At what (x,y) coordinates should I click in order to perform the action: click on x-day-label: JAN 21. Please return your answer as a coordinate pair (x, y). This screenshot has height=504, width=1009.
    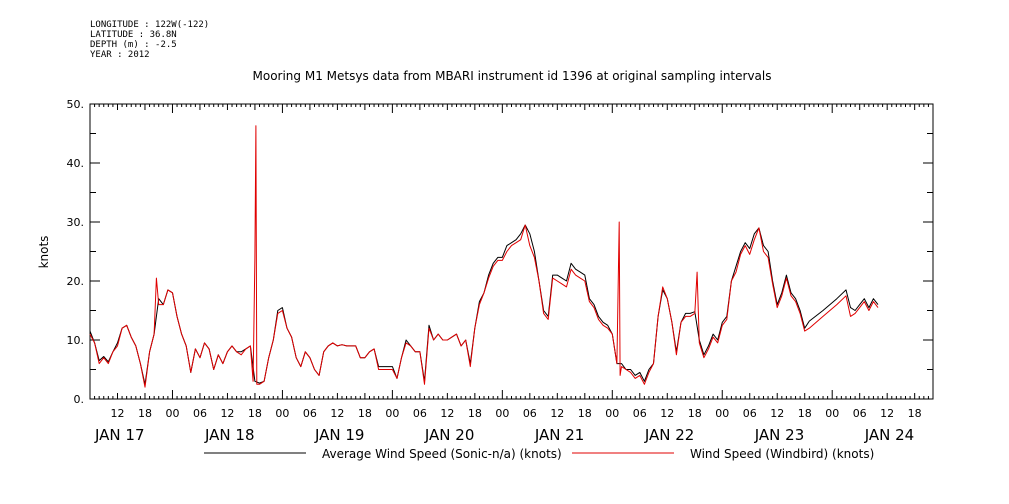
    Looking at the image, I should click on (559, 435).